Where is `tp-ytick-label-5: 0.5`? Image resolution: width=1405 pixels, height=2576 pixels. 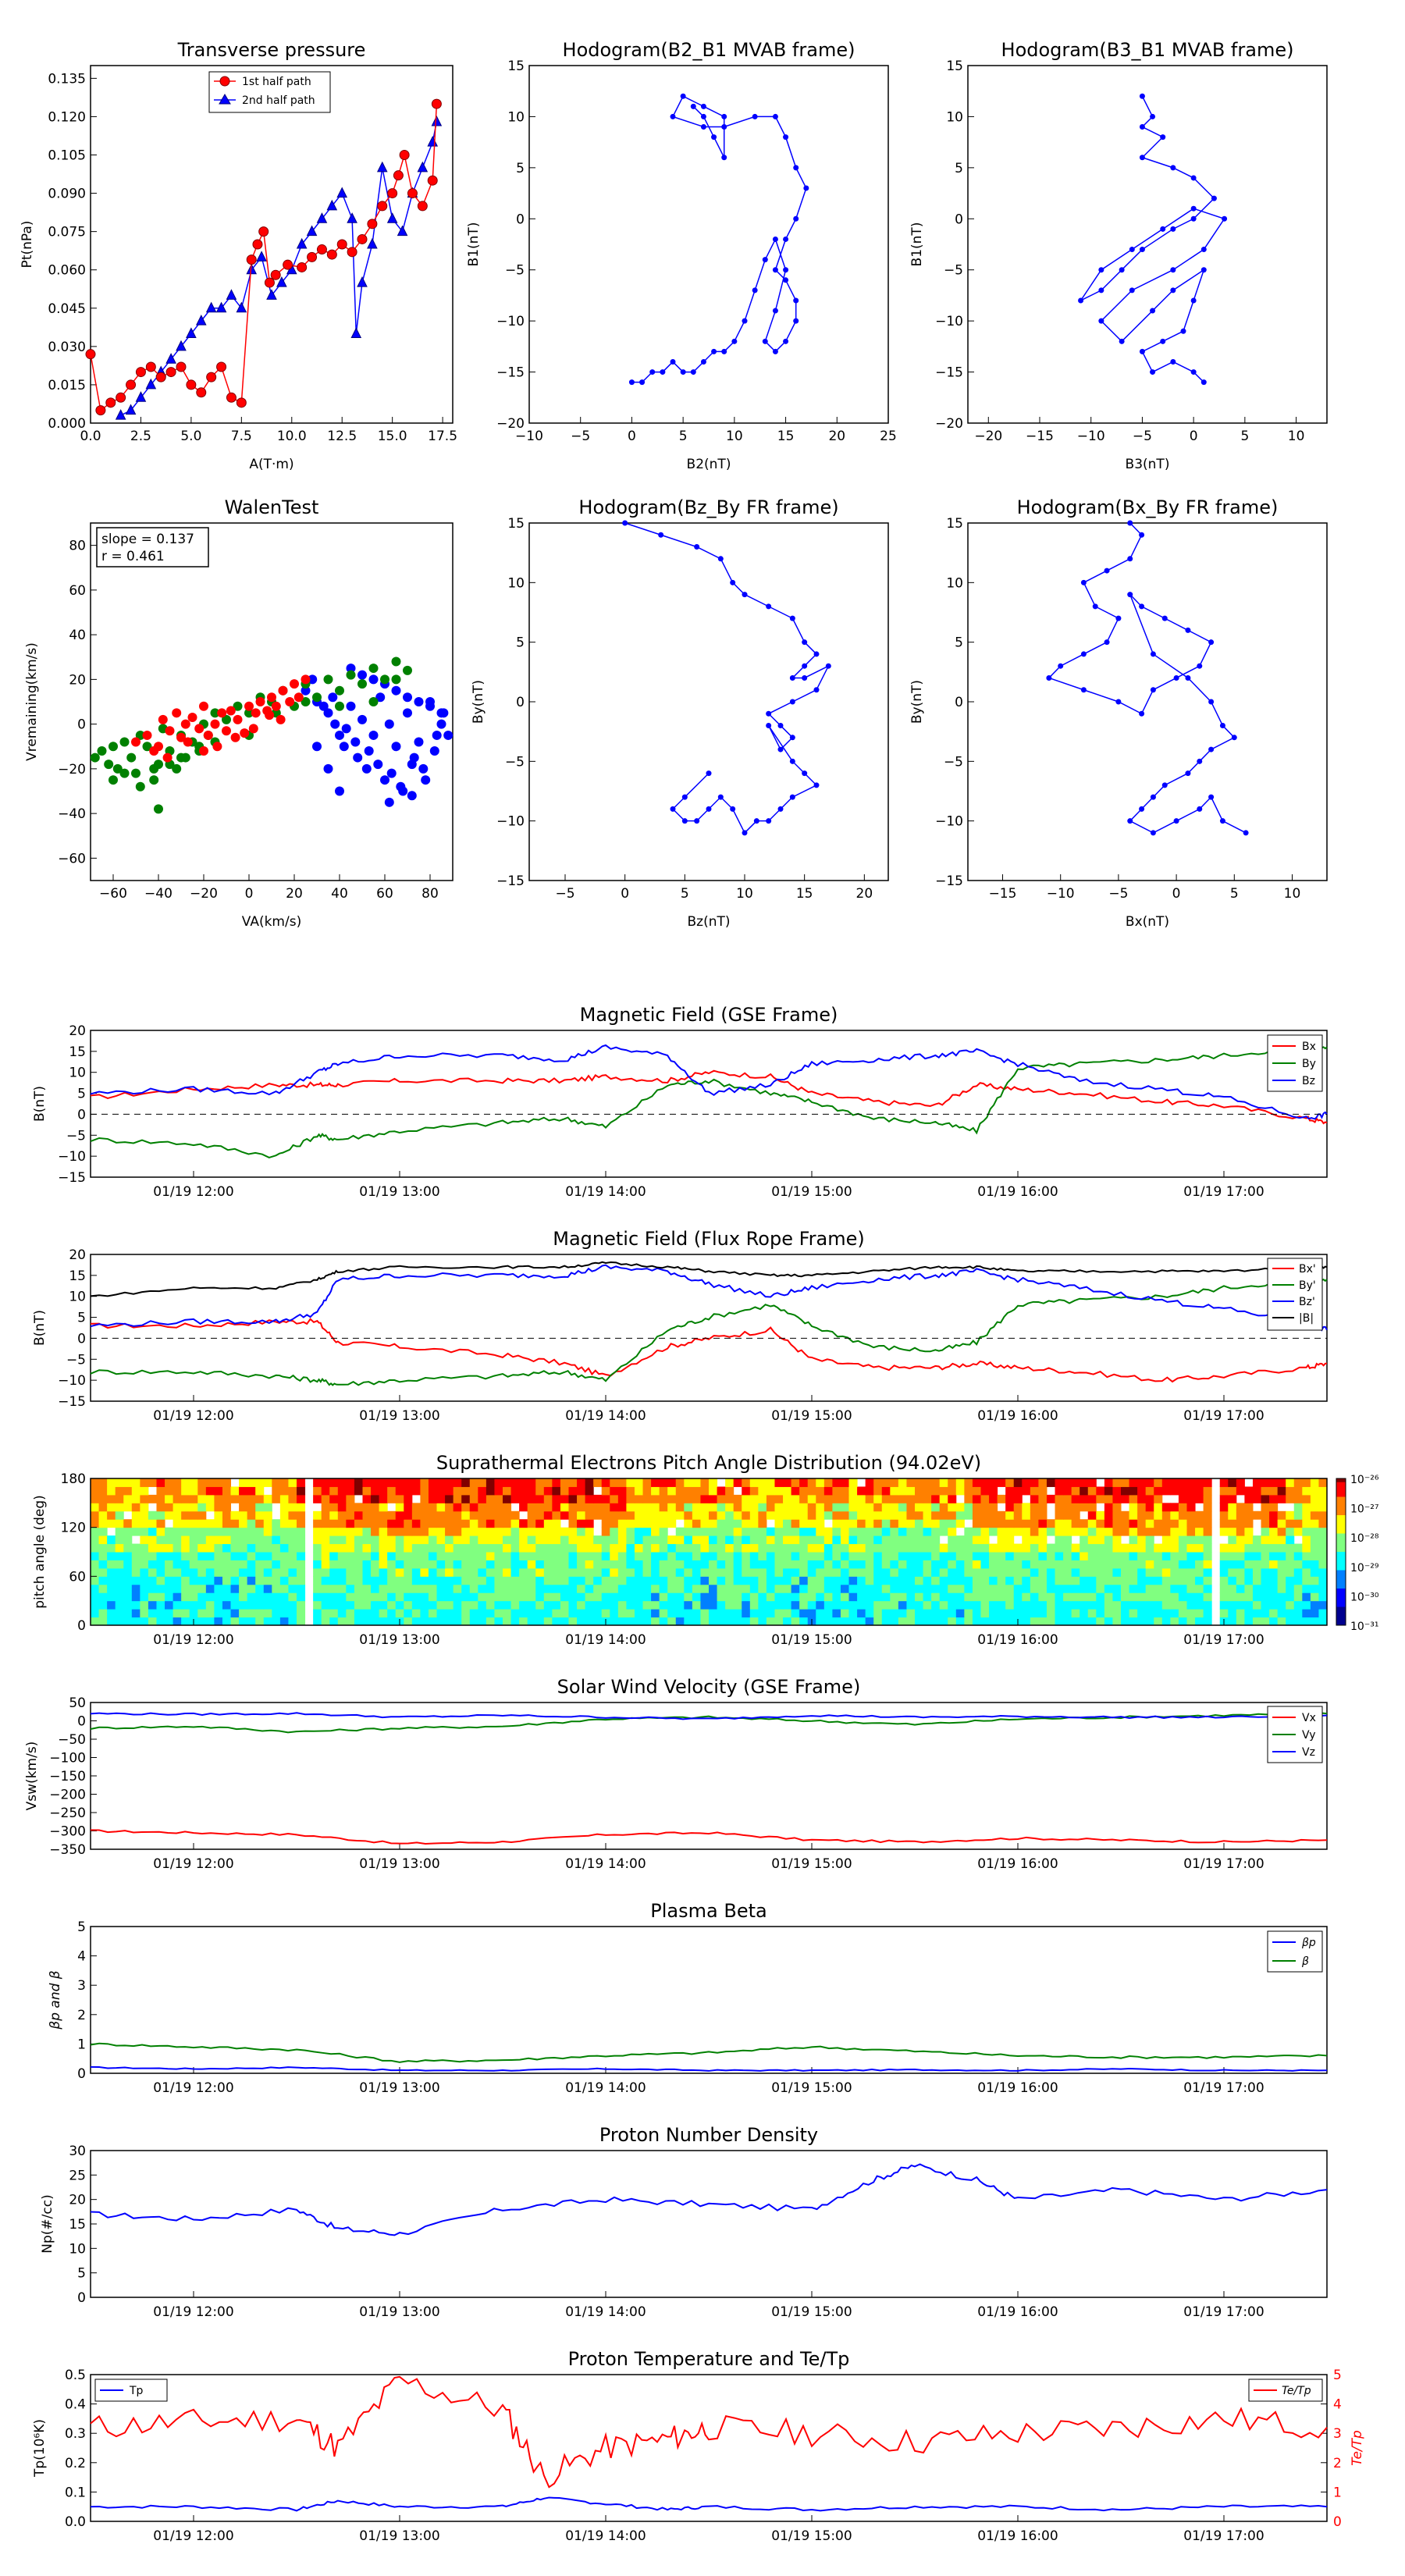
tp-ytick-label-5: 0.5 is located at coordinates (76, 2375).